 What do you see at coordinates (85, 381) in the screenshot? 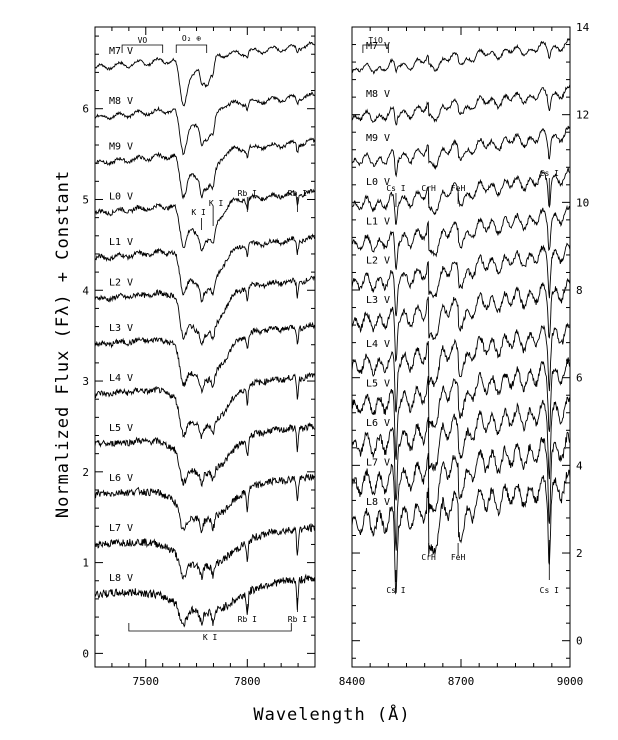
I see `y-tick-label: 3` at bounding box center [85, 381].